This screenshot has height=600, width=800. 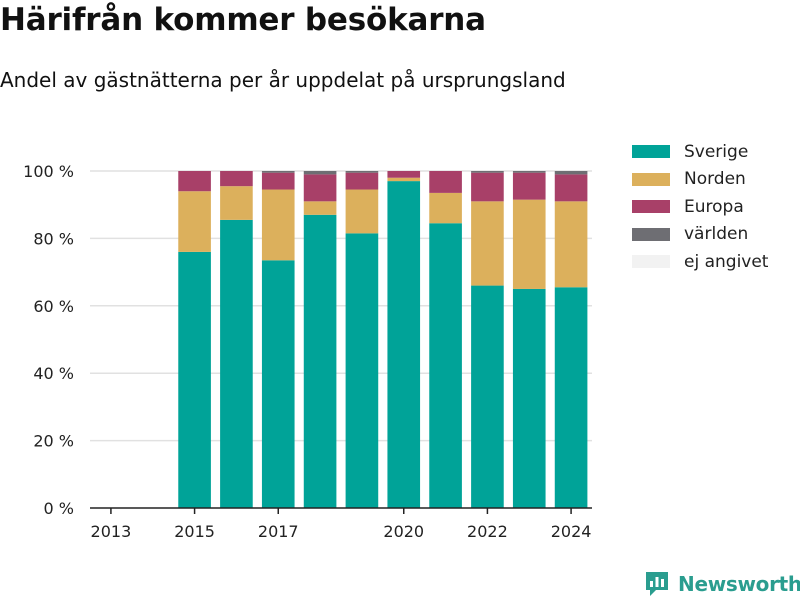 I want to click on brand-name: Newsworthy, so click(x=739, y=584).